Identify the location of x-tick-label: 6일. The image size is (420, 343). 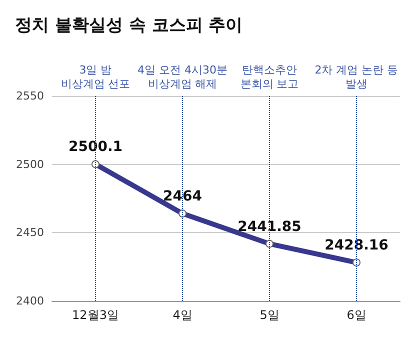
(356, 315).